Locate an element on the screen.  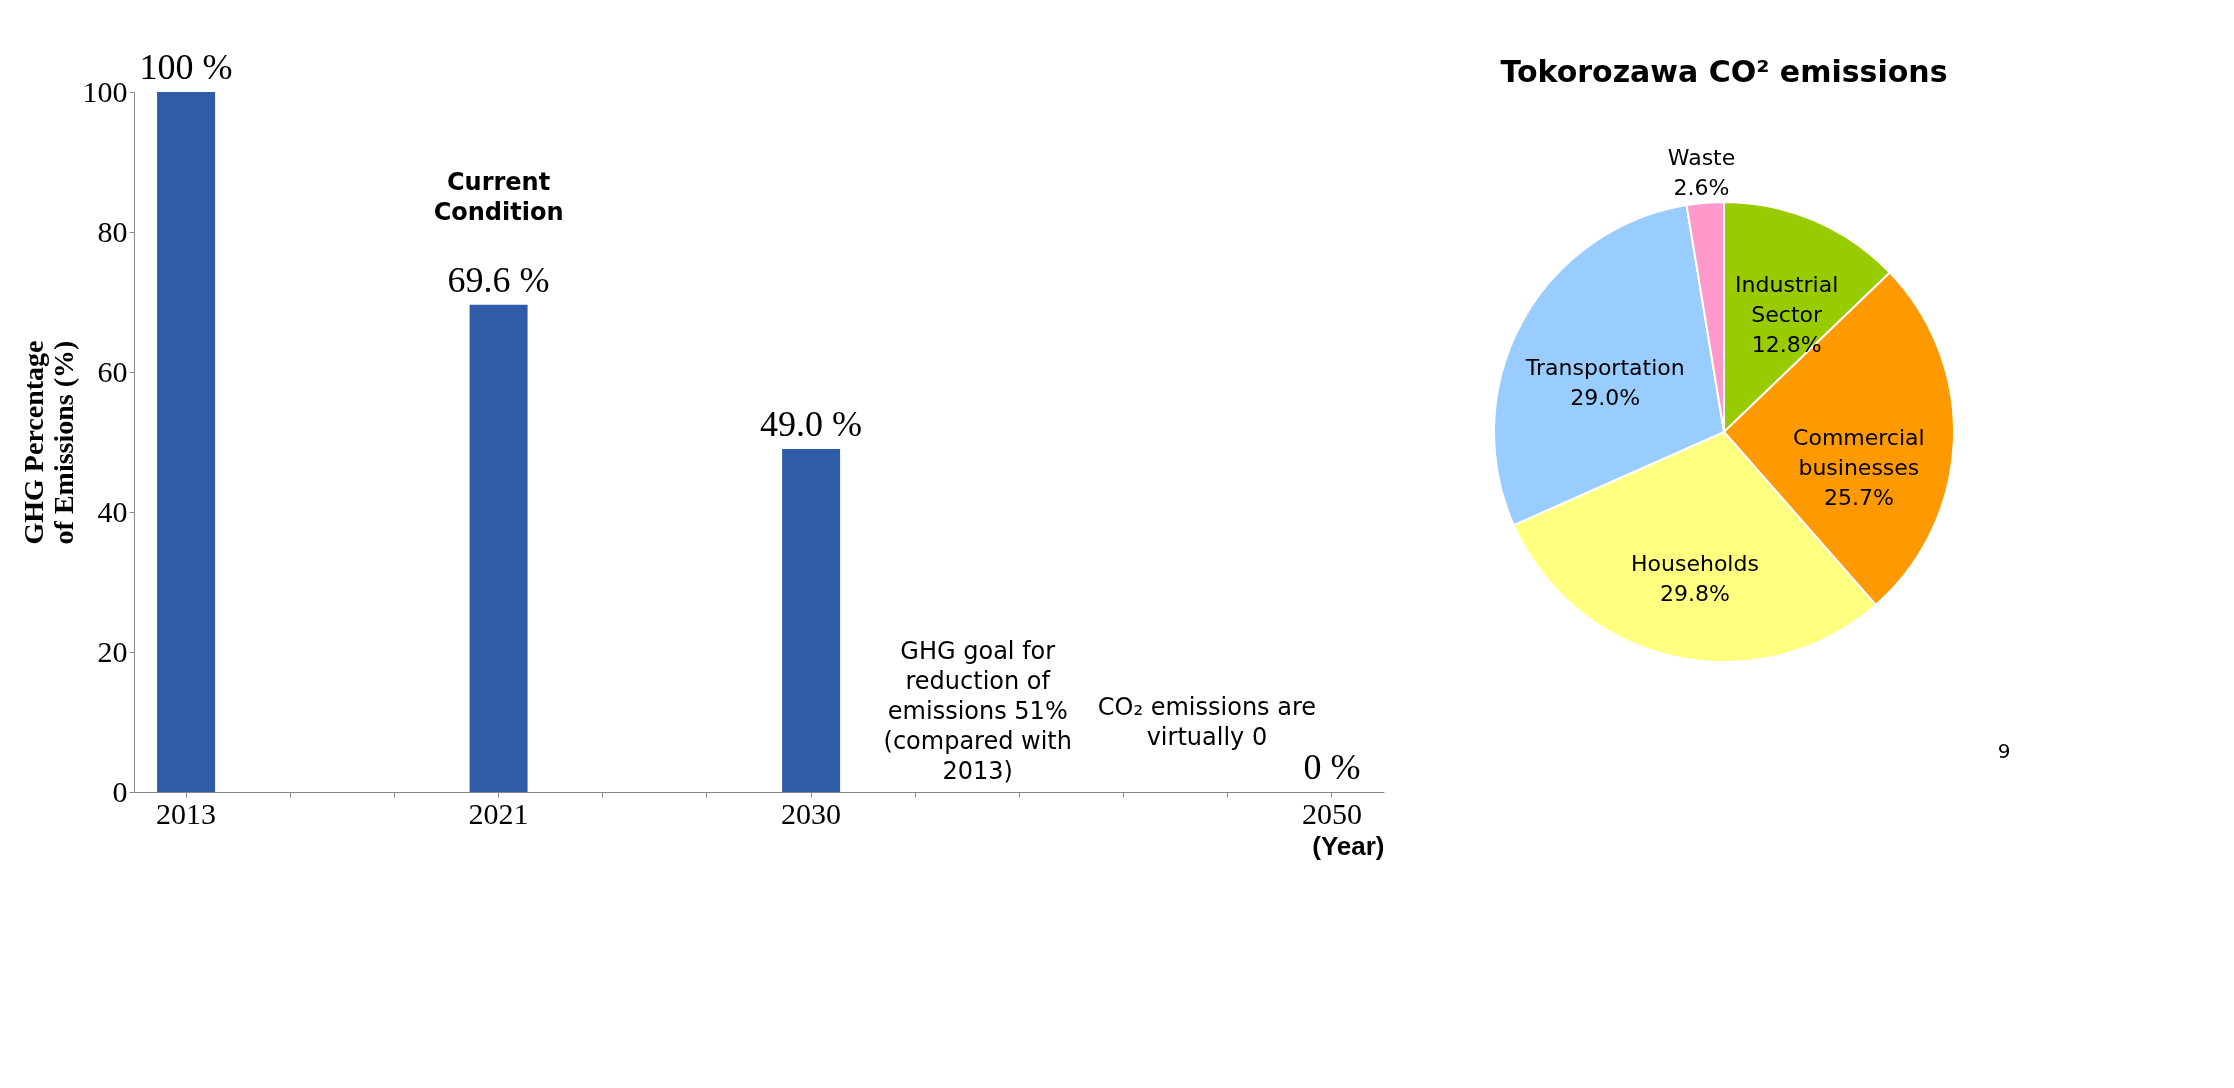
y-tick-label: 40 is located at coordinates (112, 511).